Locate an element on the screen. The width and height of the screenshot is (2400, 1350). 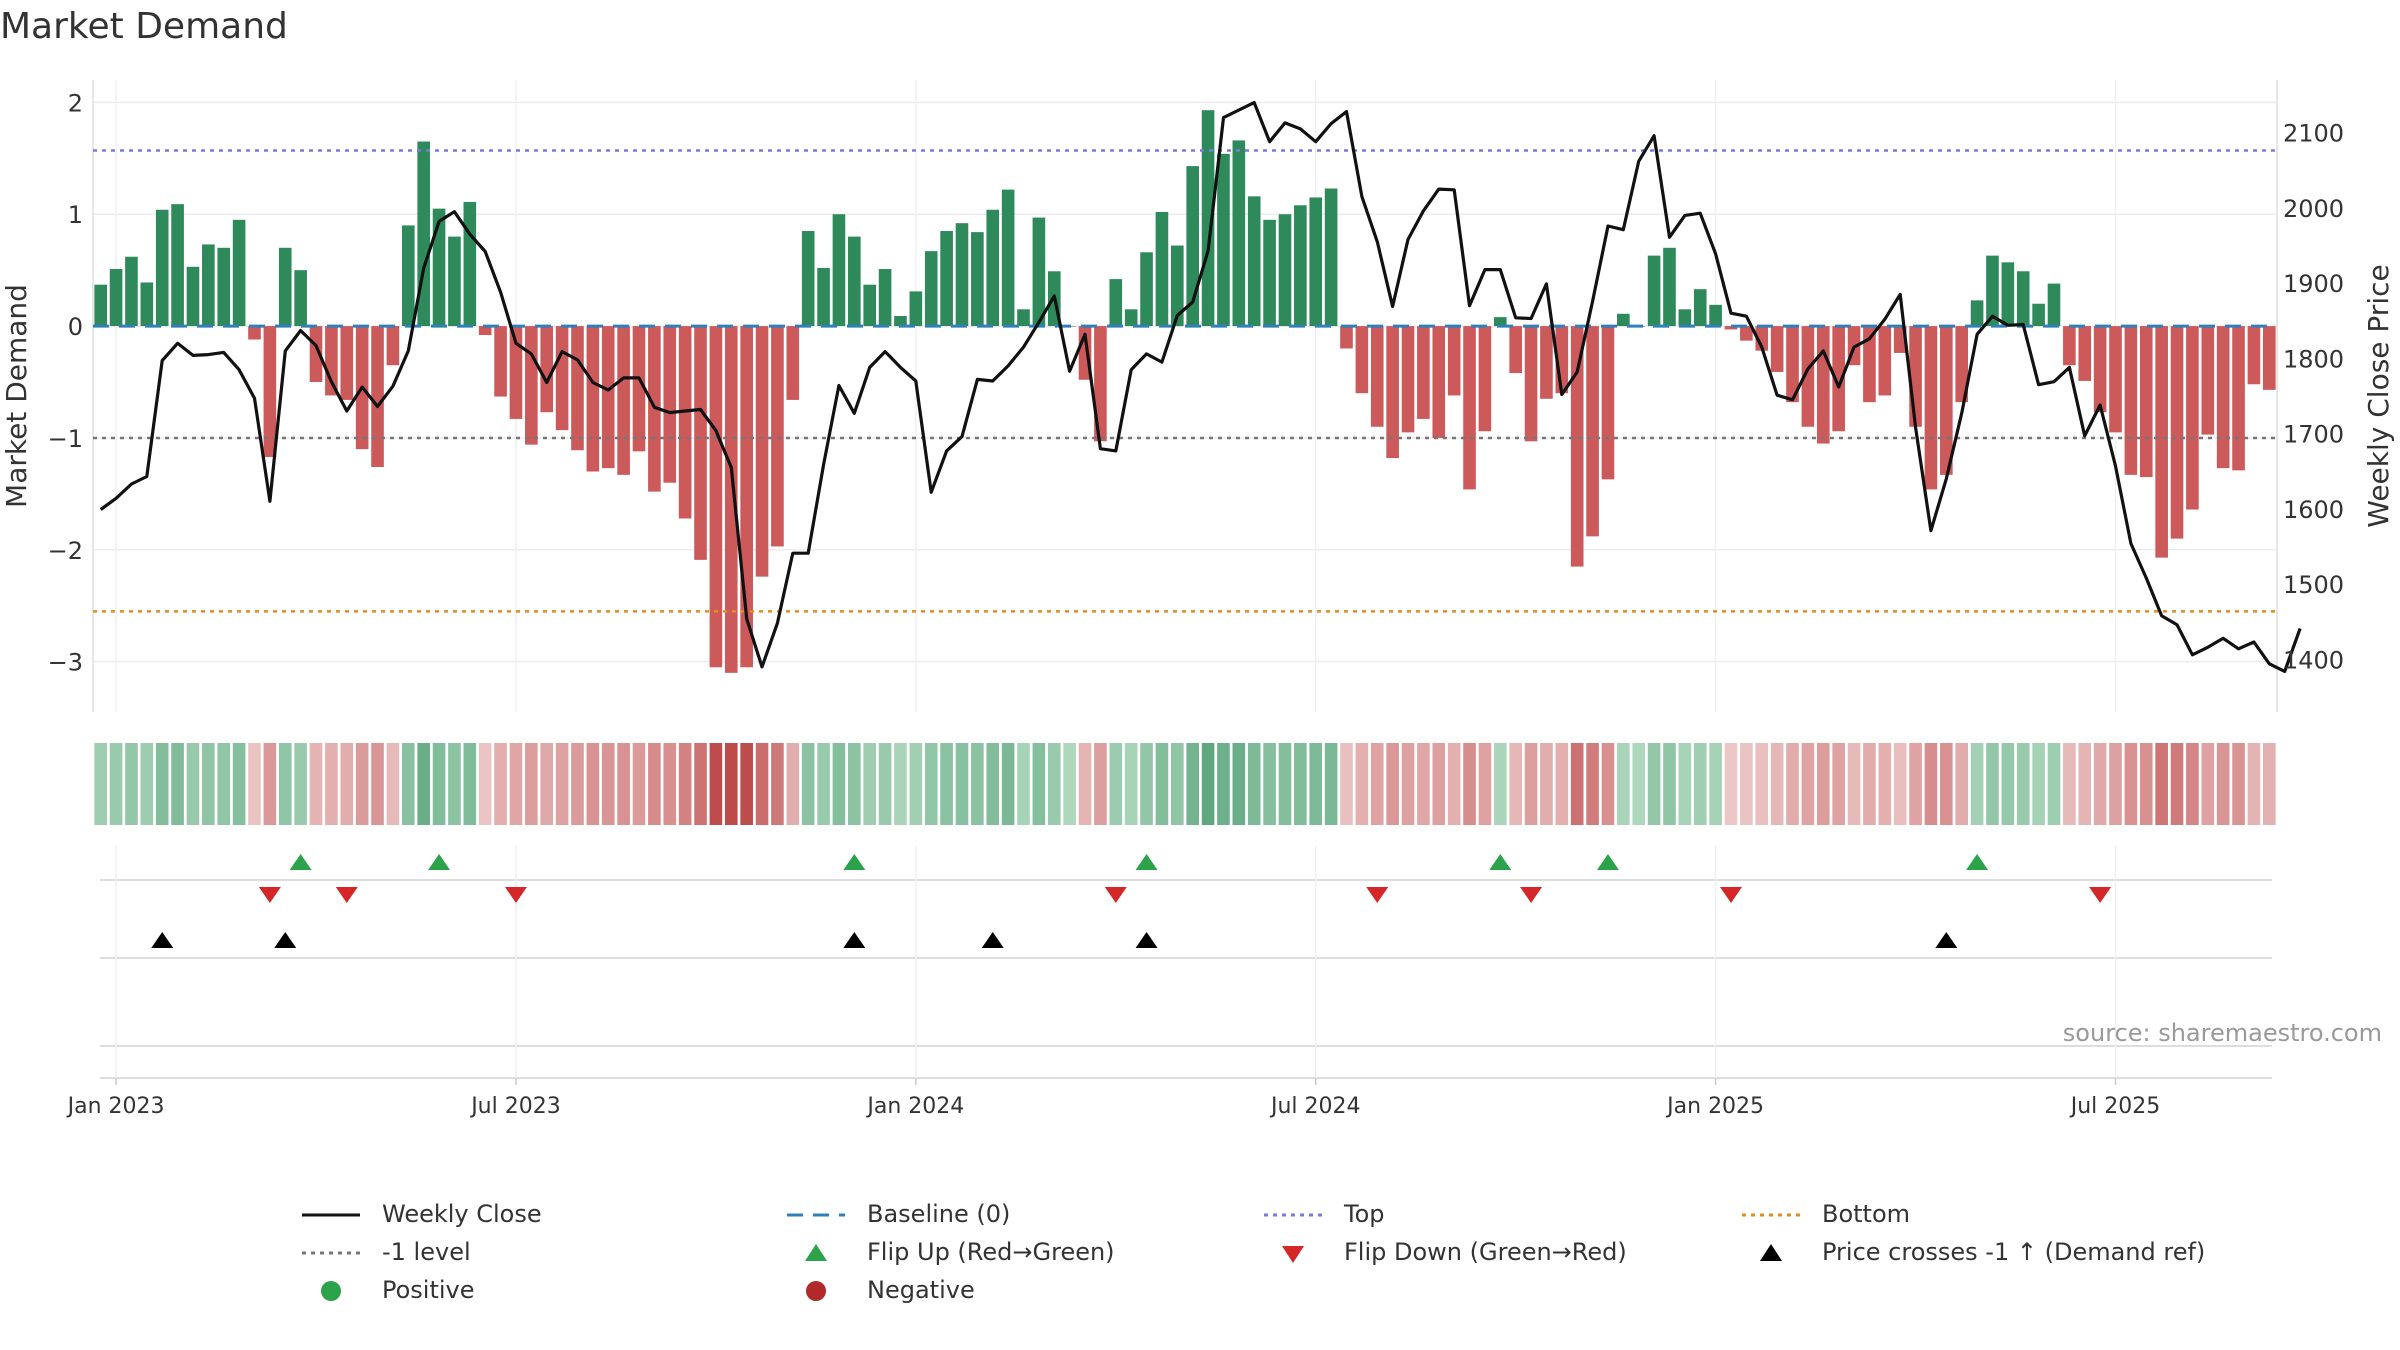
y-right-tick-label: 1500 is located at coordinates (2313, 585).